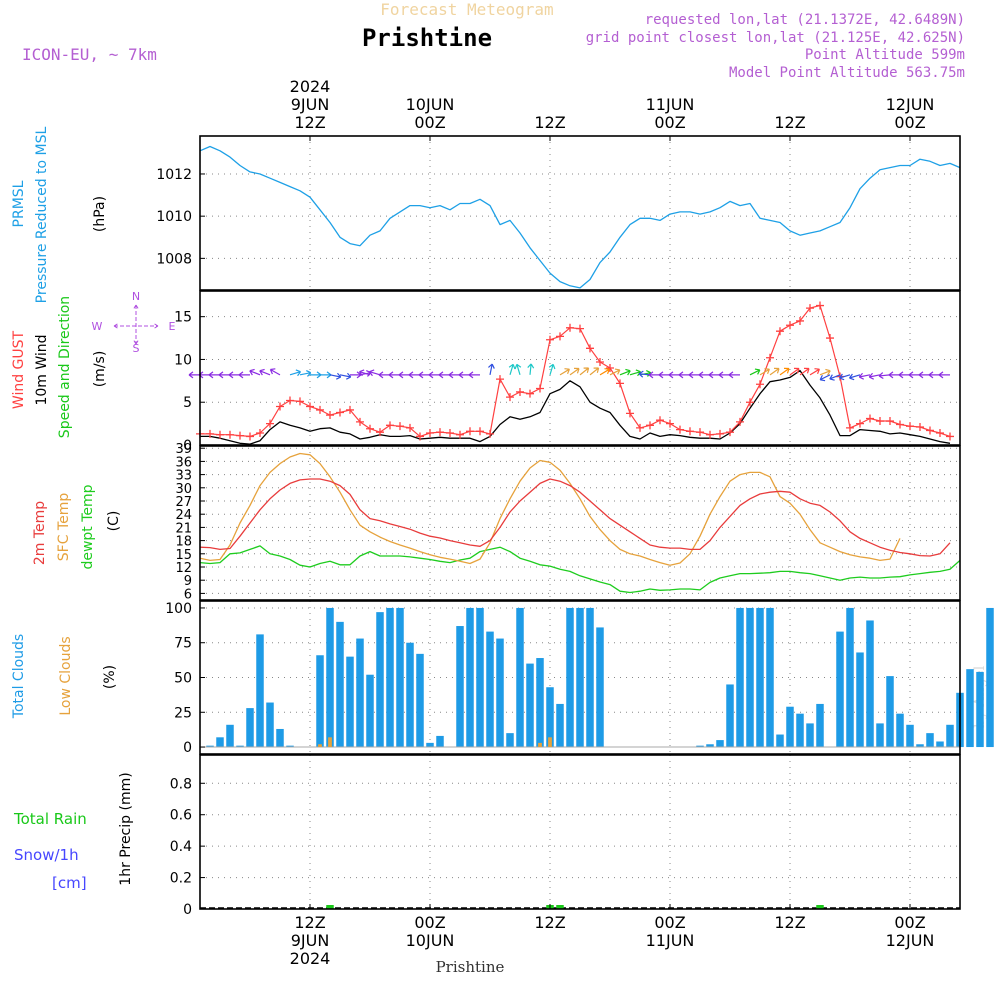  I want to click on y-tick-label: 12, so click(183, 568).